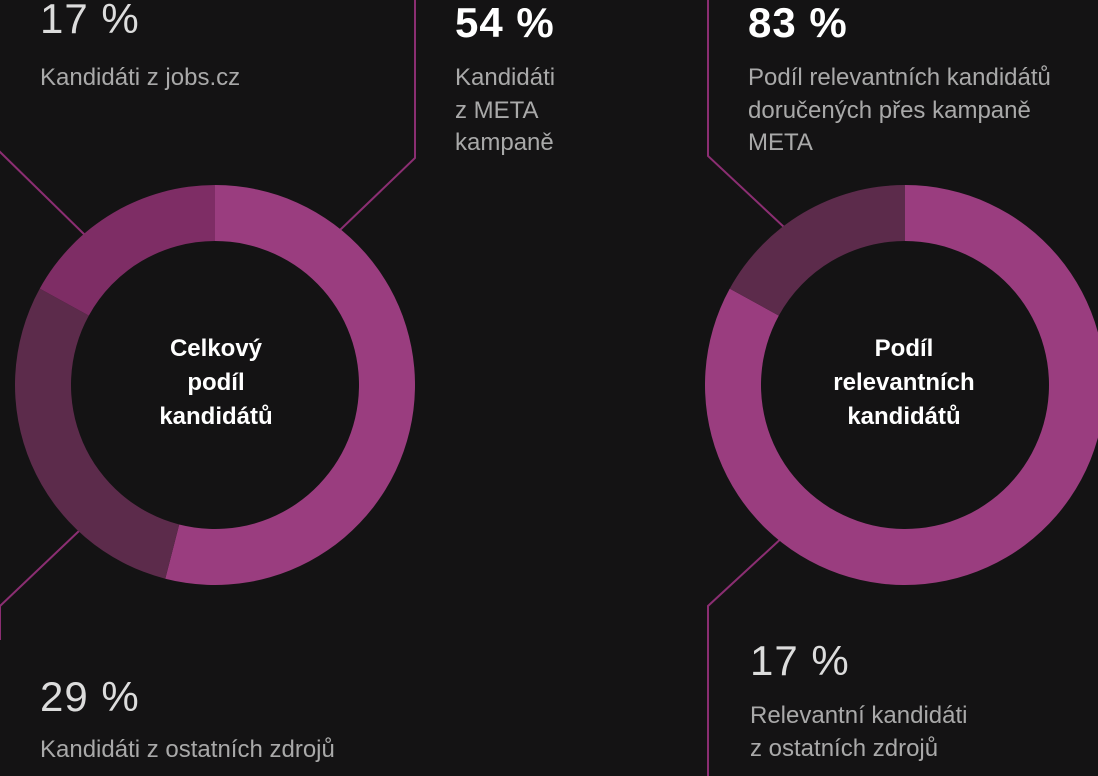 The width and height of the screenshot is (1098, 776). Describe the element at coordinates (798, 23) in the screenshot. I see `stat-relevant-meta-value: 83 %` at that location.